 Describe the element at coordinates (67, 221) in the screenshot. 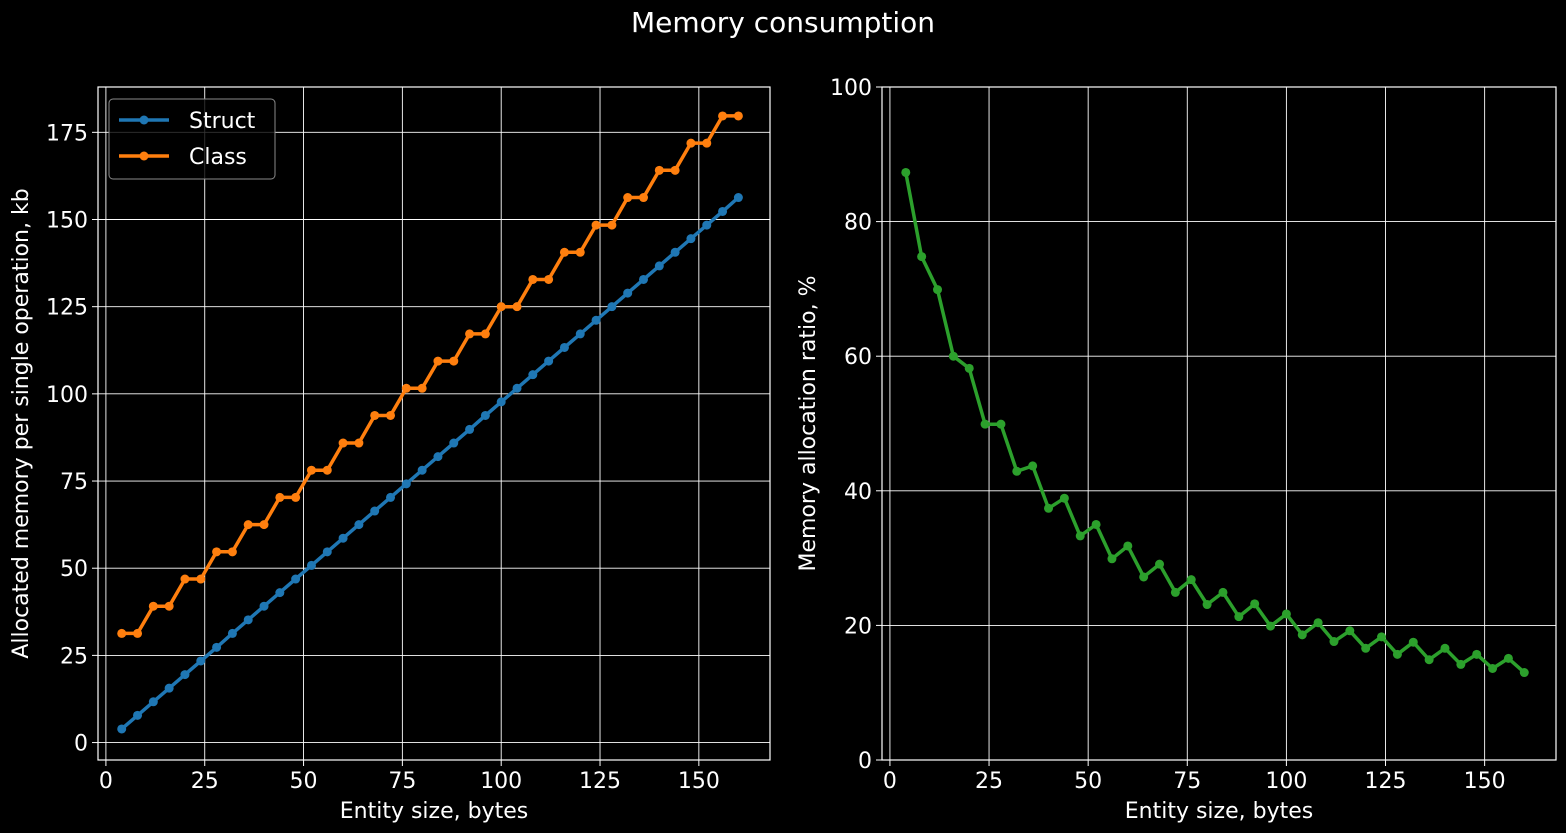

I see `y-tick-label: 150` at that location.